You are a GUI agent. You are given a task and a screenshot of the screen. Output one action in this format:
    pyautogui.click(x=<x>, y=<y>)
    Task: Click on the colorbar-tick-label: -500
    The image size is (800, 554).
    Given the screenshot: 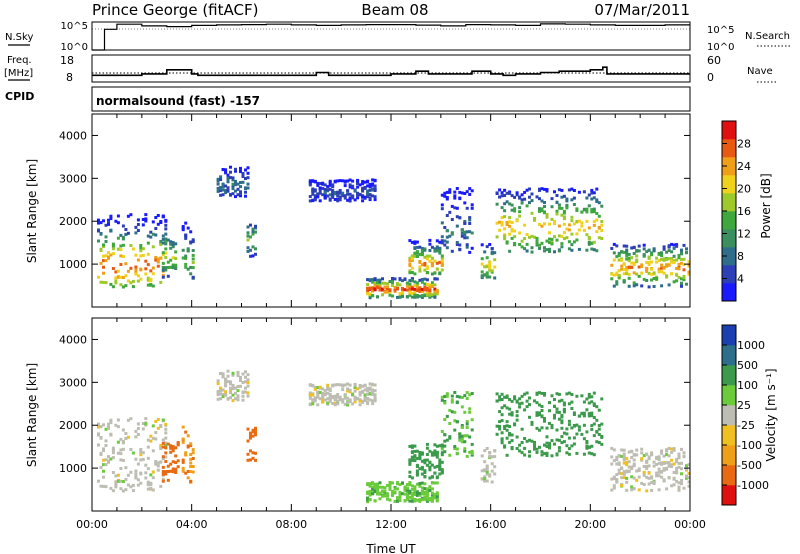 What is the action you would take?
    pyautogui.click(x=749, y=465)
    